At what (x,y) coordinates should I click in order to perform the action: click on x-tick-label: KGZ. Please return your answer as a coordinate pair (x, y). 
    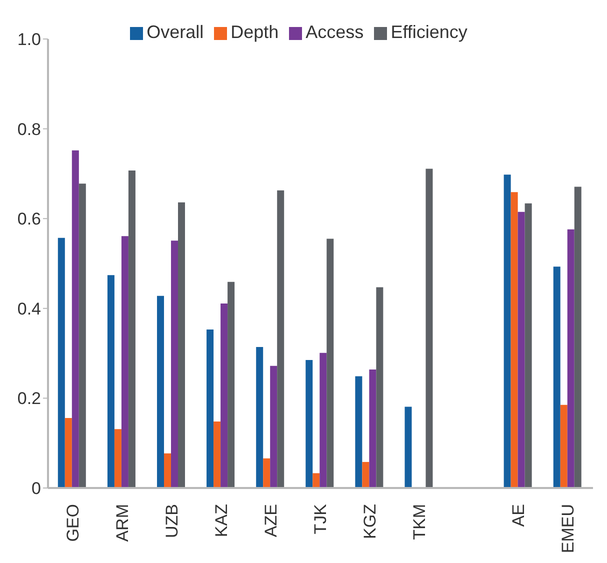
    Looking at the image, I should click on (370, 521).